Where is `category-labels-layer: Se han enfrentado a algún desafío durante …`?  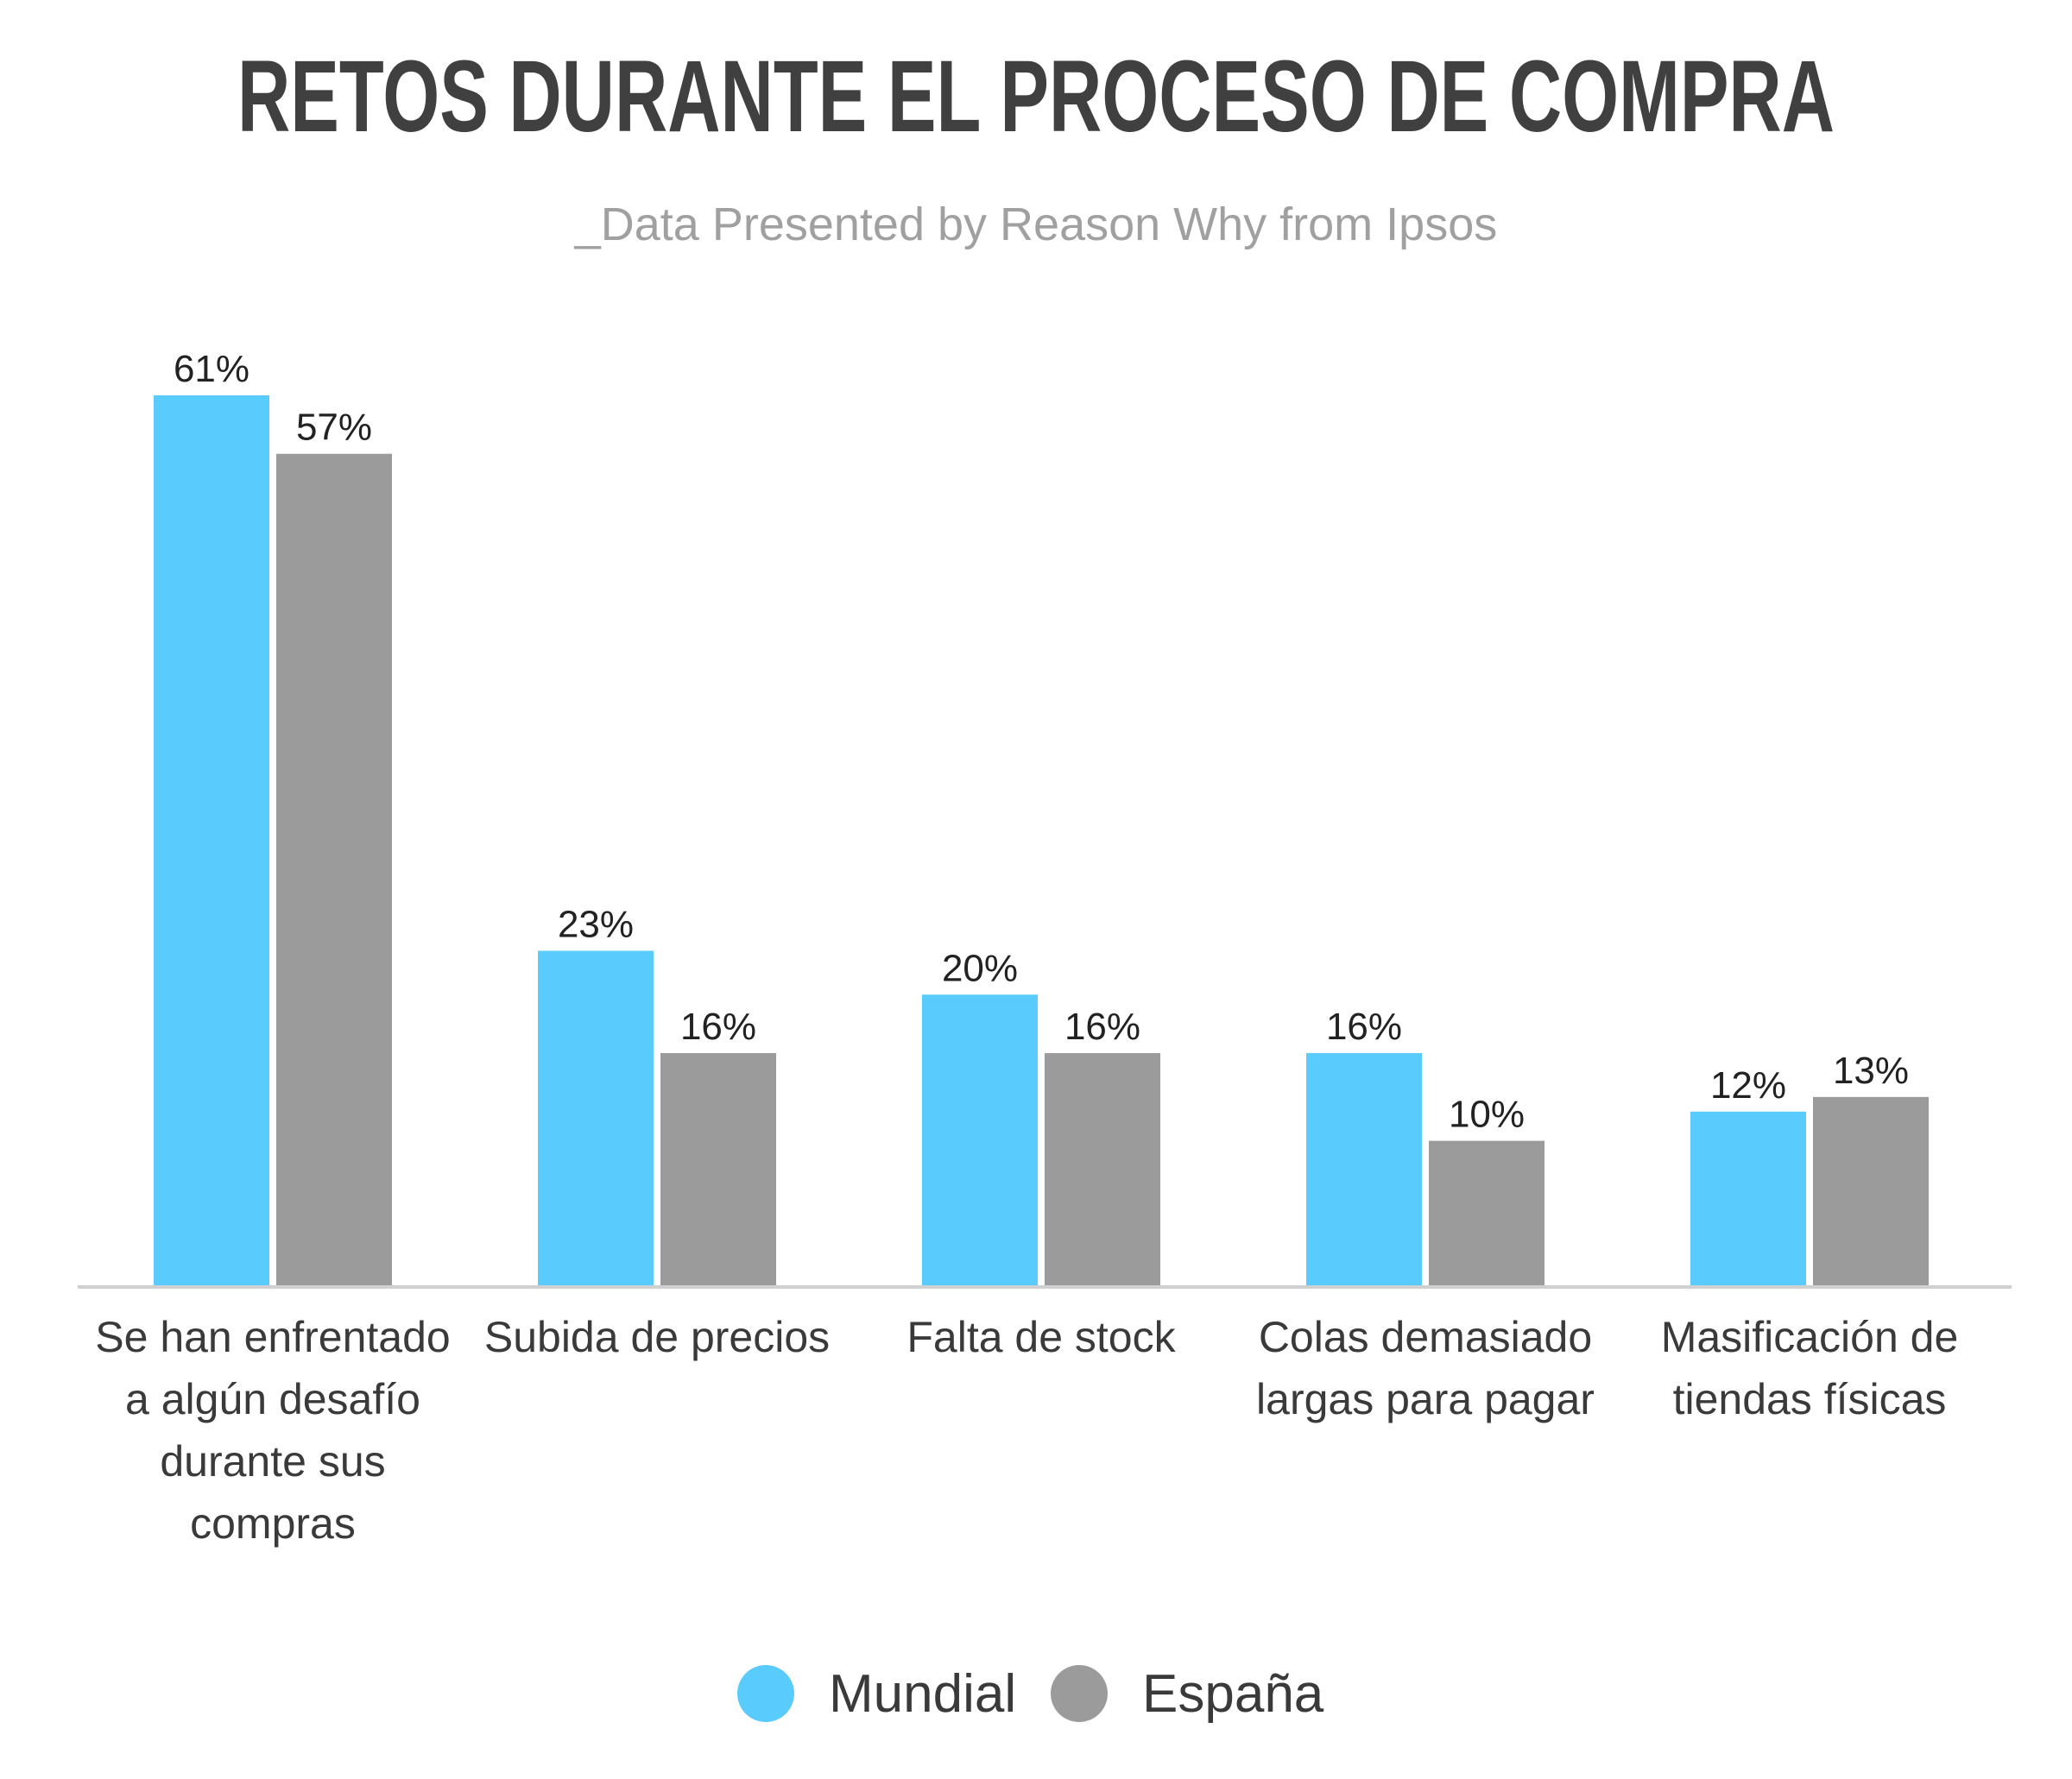
category-labels-layer: Se han enfrentado a algún desafío durante … is located at coordinates (1026, 1430).